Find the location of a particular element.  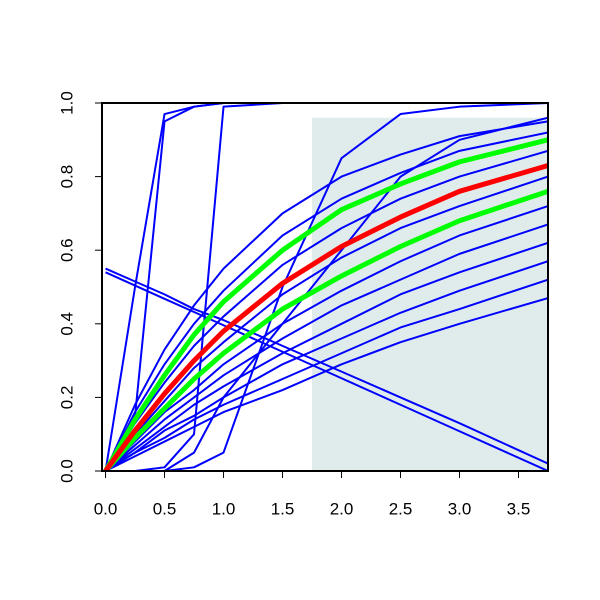

x-tick-label: 2.5 is located at coordinates (401, 508).